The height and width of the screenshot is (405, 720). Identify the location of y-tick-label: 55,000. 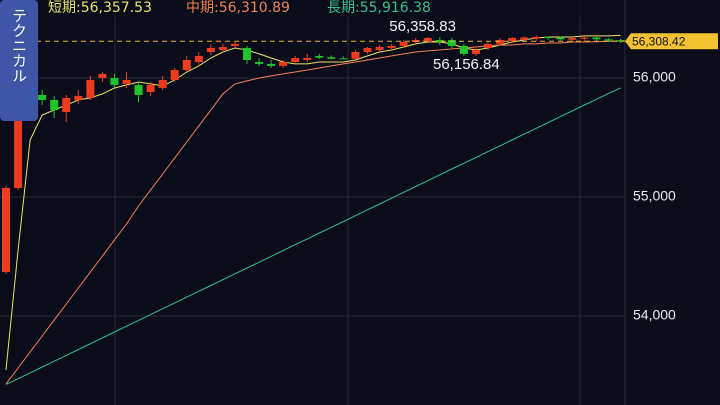
(654, 196).